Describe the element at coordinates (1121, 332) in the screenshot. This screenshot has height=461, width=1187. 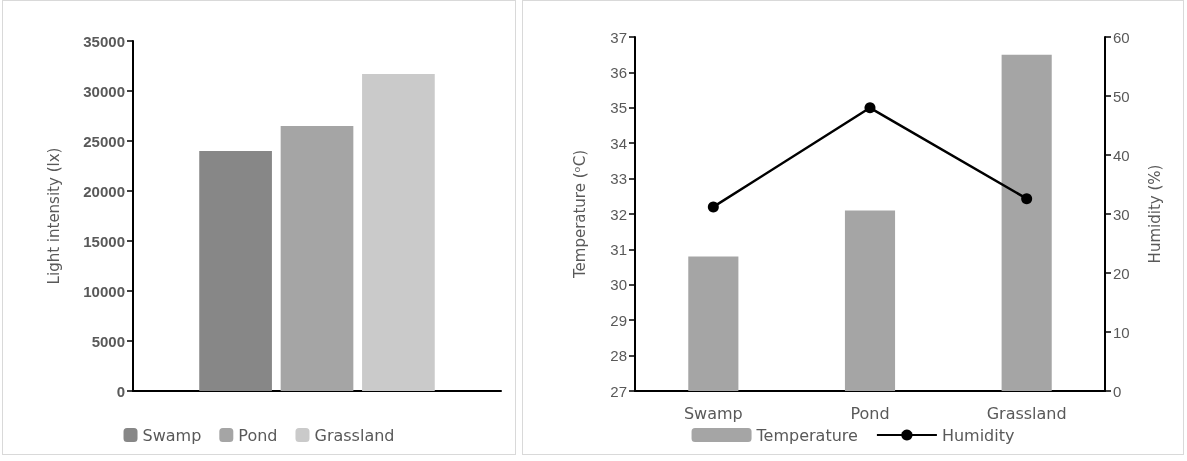
I see `y2-tick-label: 10` at that location.